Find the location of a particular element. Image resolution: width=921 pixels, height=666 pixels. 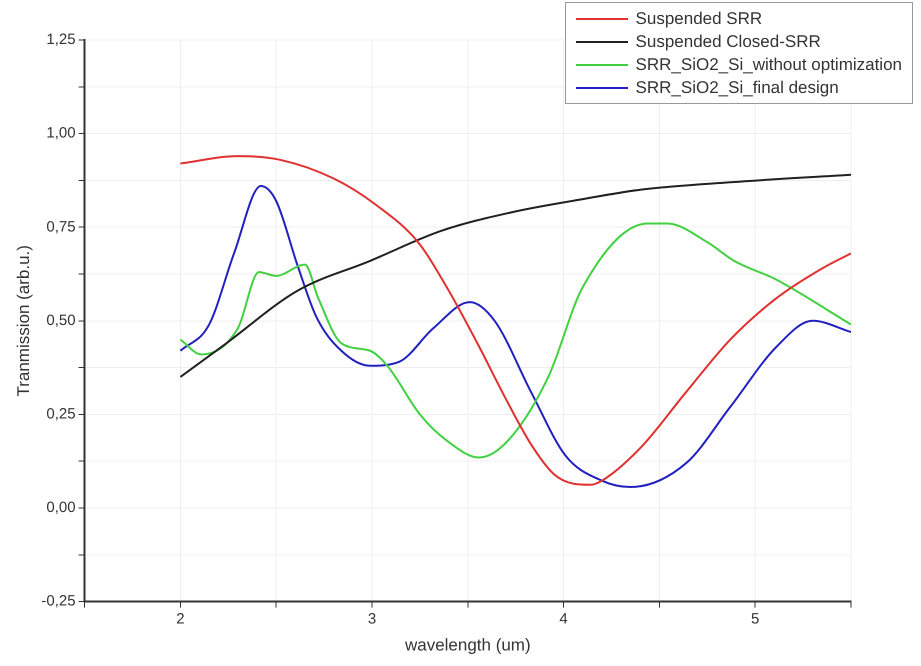

legend-label: SRR_SiO2_Si_final design is located at coordinates (737, 88).